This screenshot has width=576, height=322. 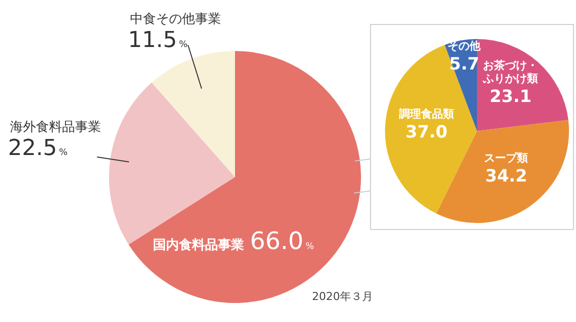 I want to click on data-label: 23.1, so click(x=511, y=97).